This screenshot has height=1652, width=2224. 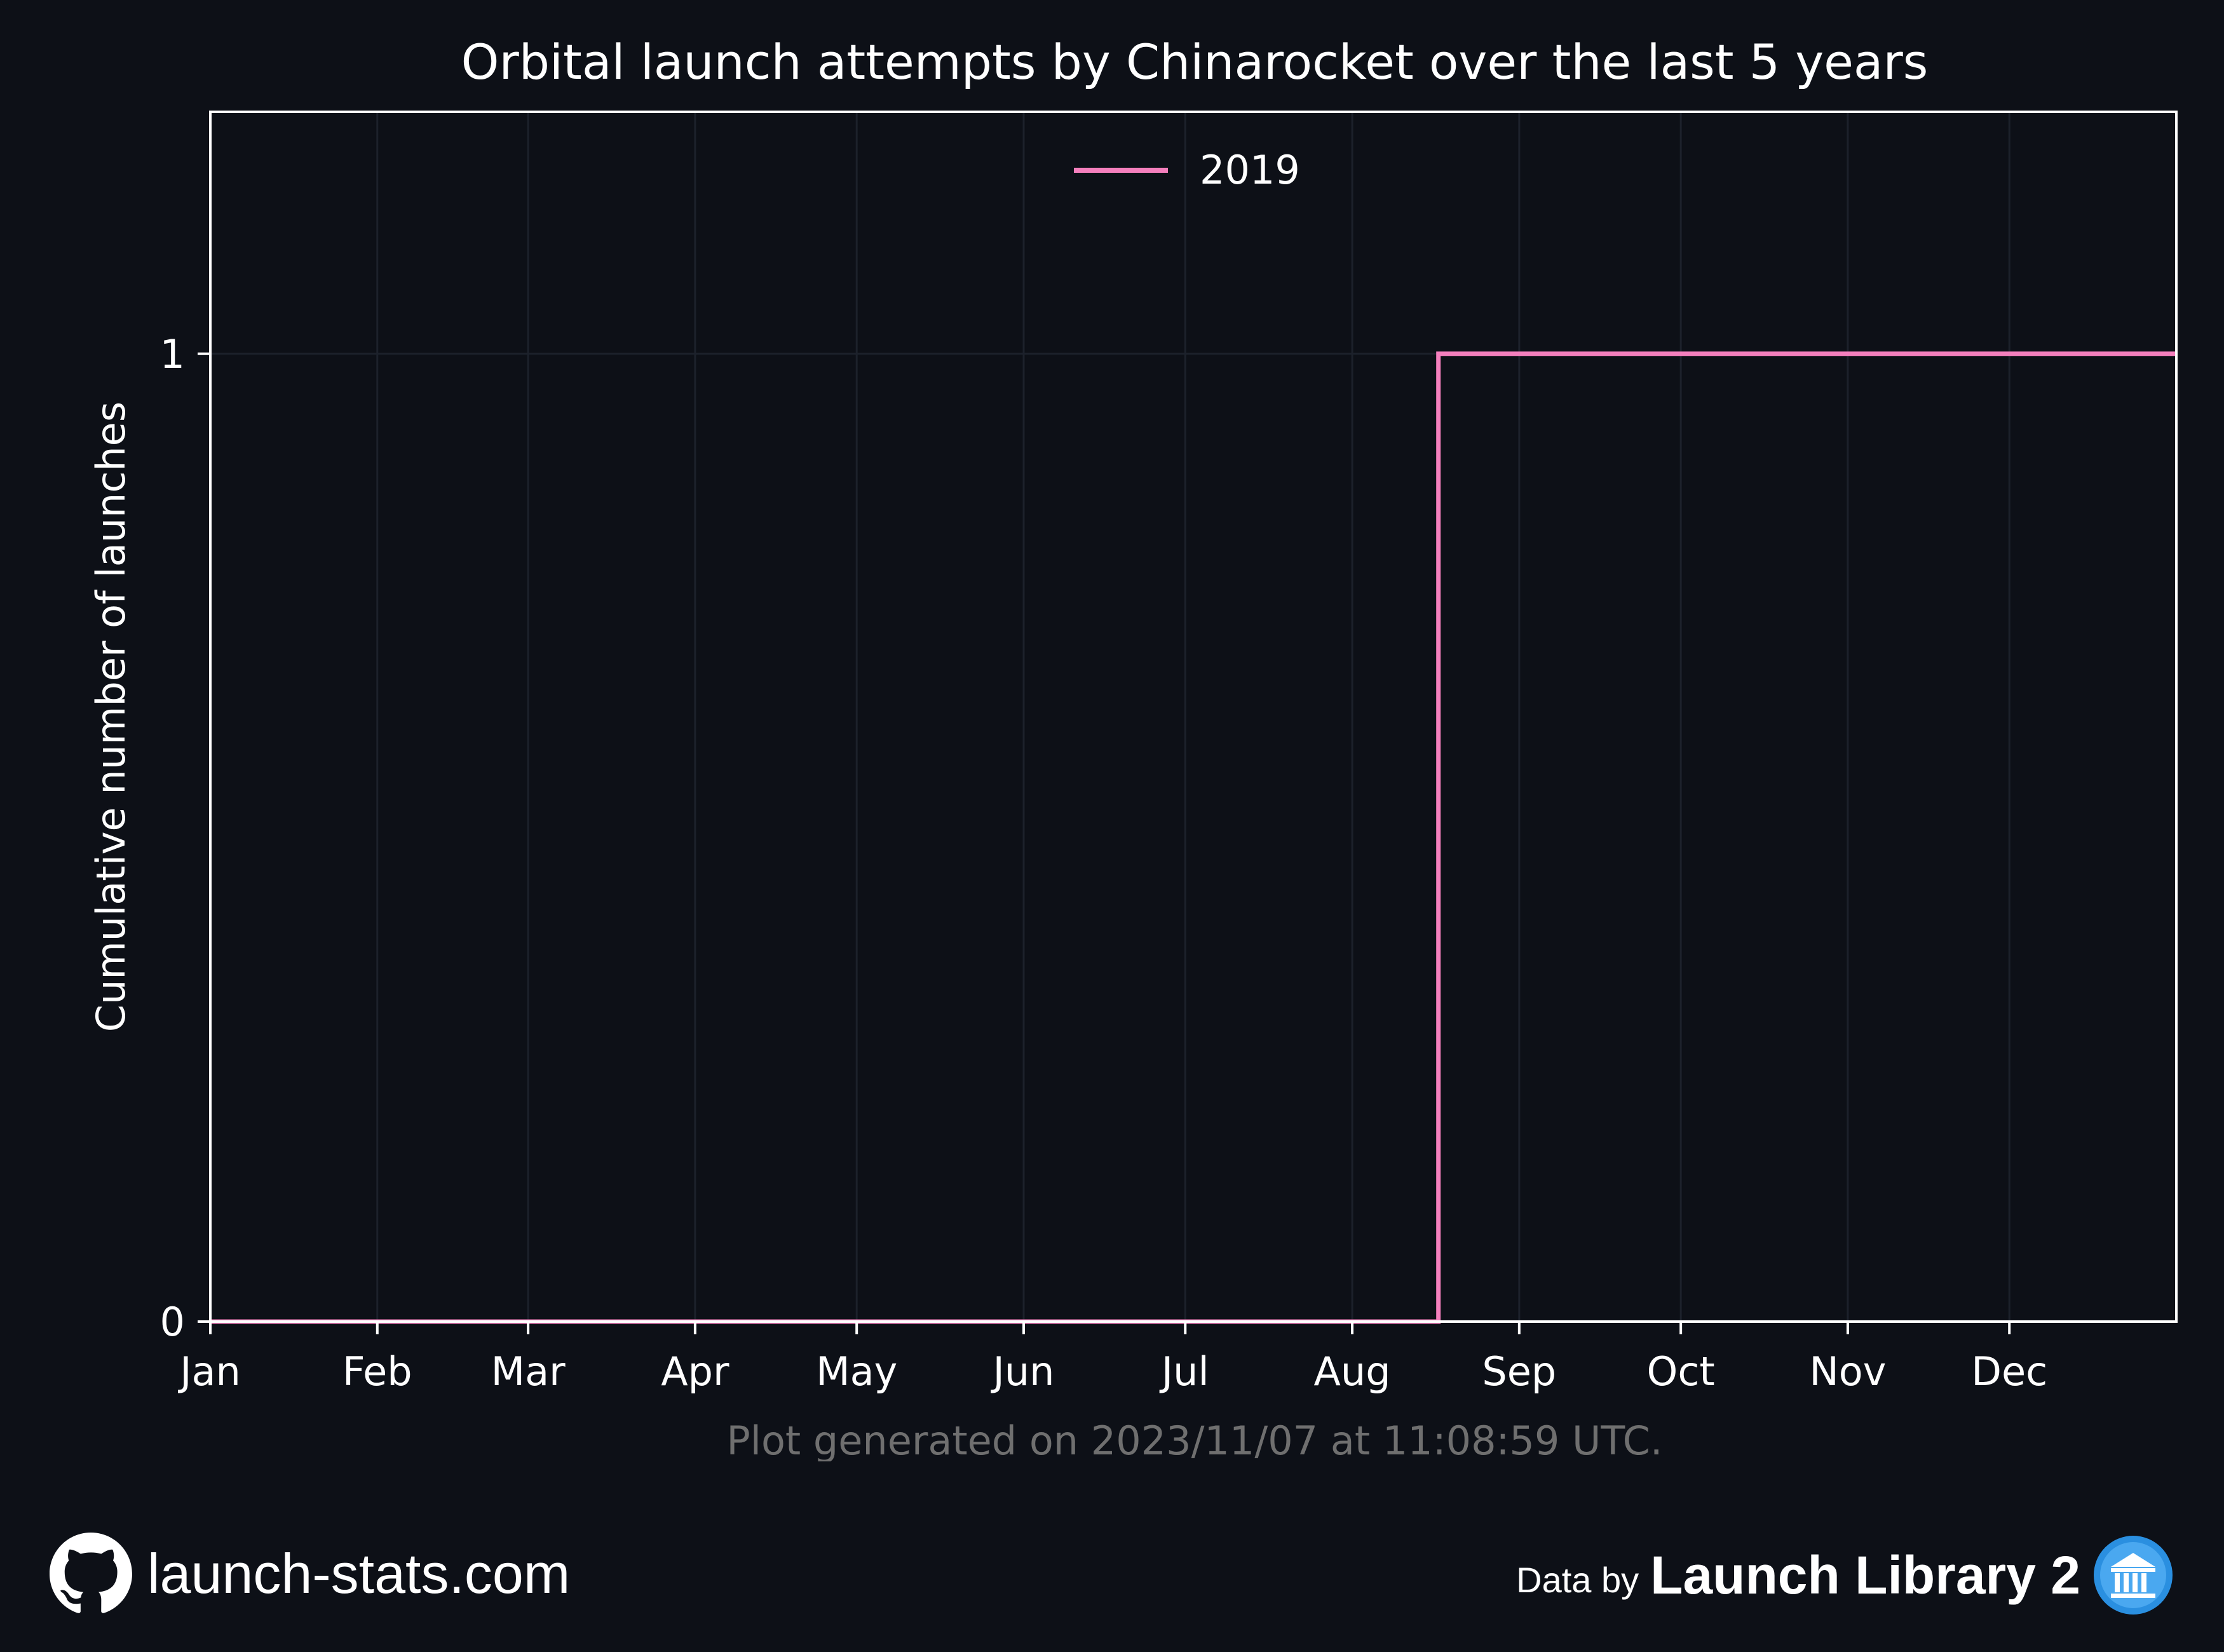 What do you see at coordinates (1250, 170) in the screenshot?
I see `legend-label-2019: 2019` at bounding box center [1250, 170].